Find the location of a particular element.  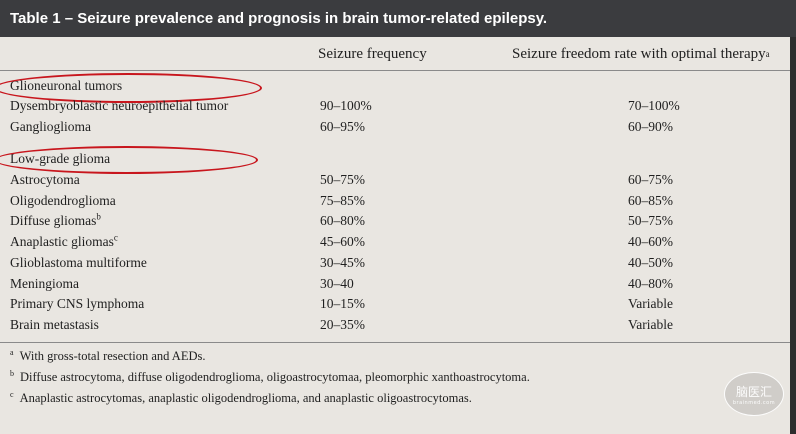

row-freedom: 60–75% is located at coordinates (650, 179).